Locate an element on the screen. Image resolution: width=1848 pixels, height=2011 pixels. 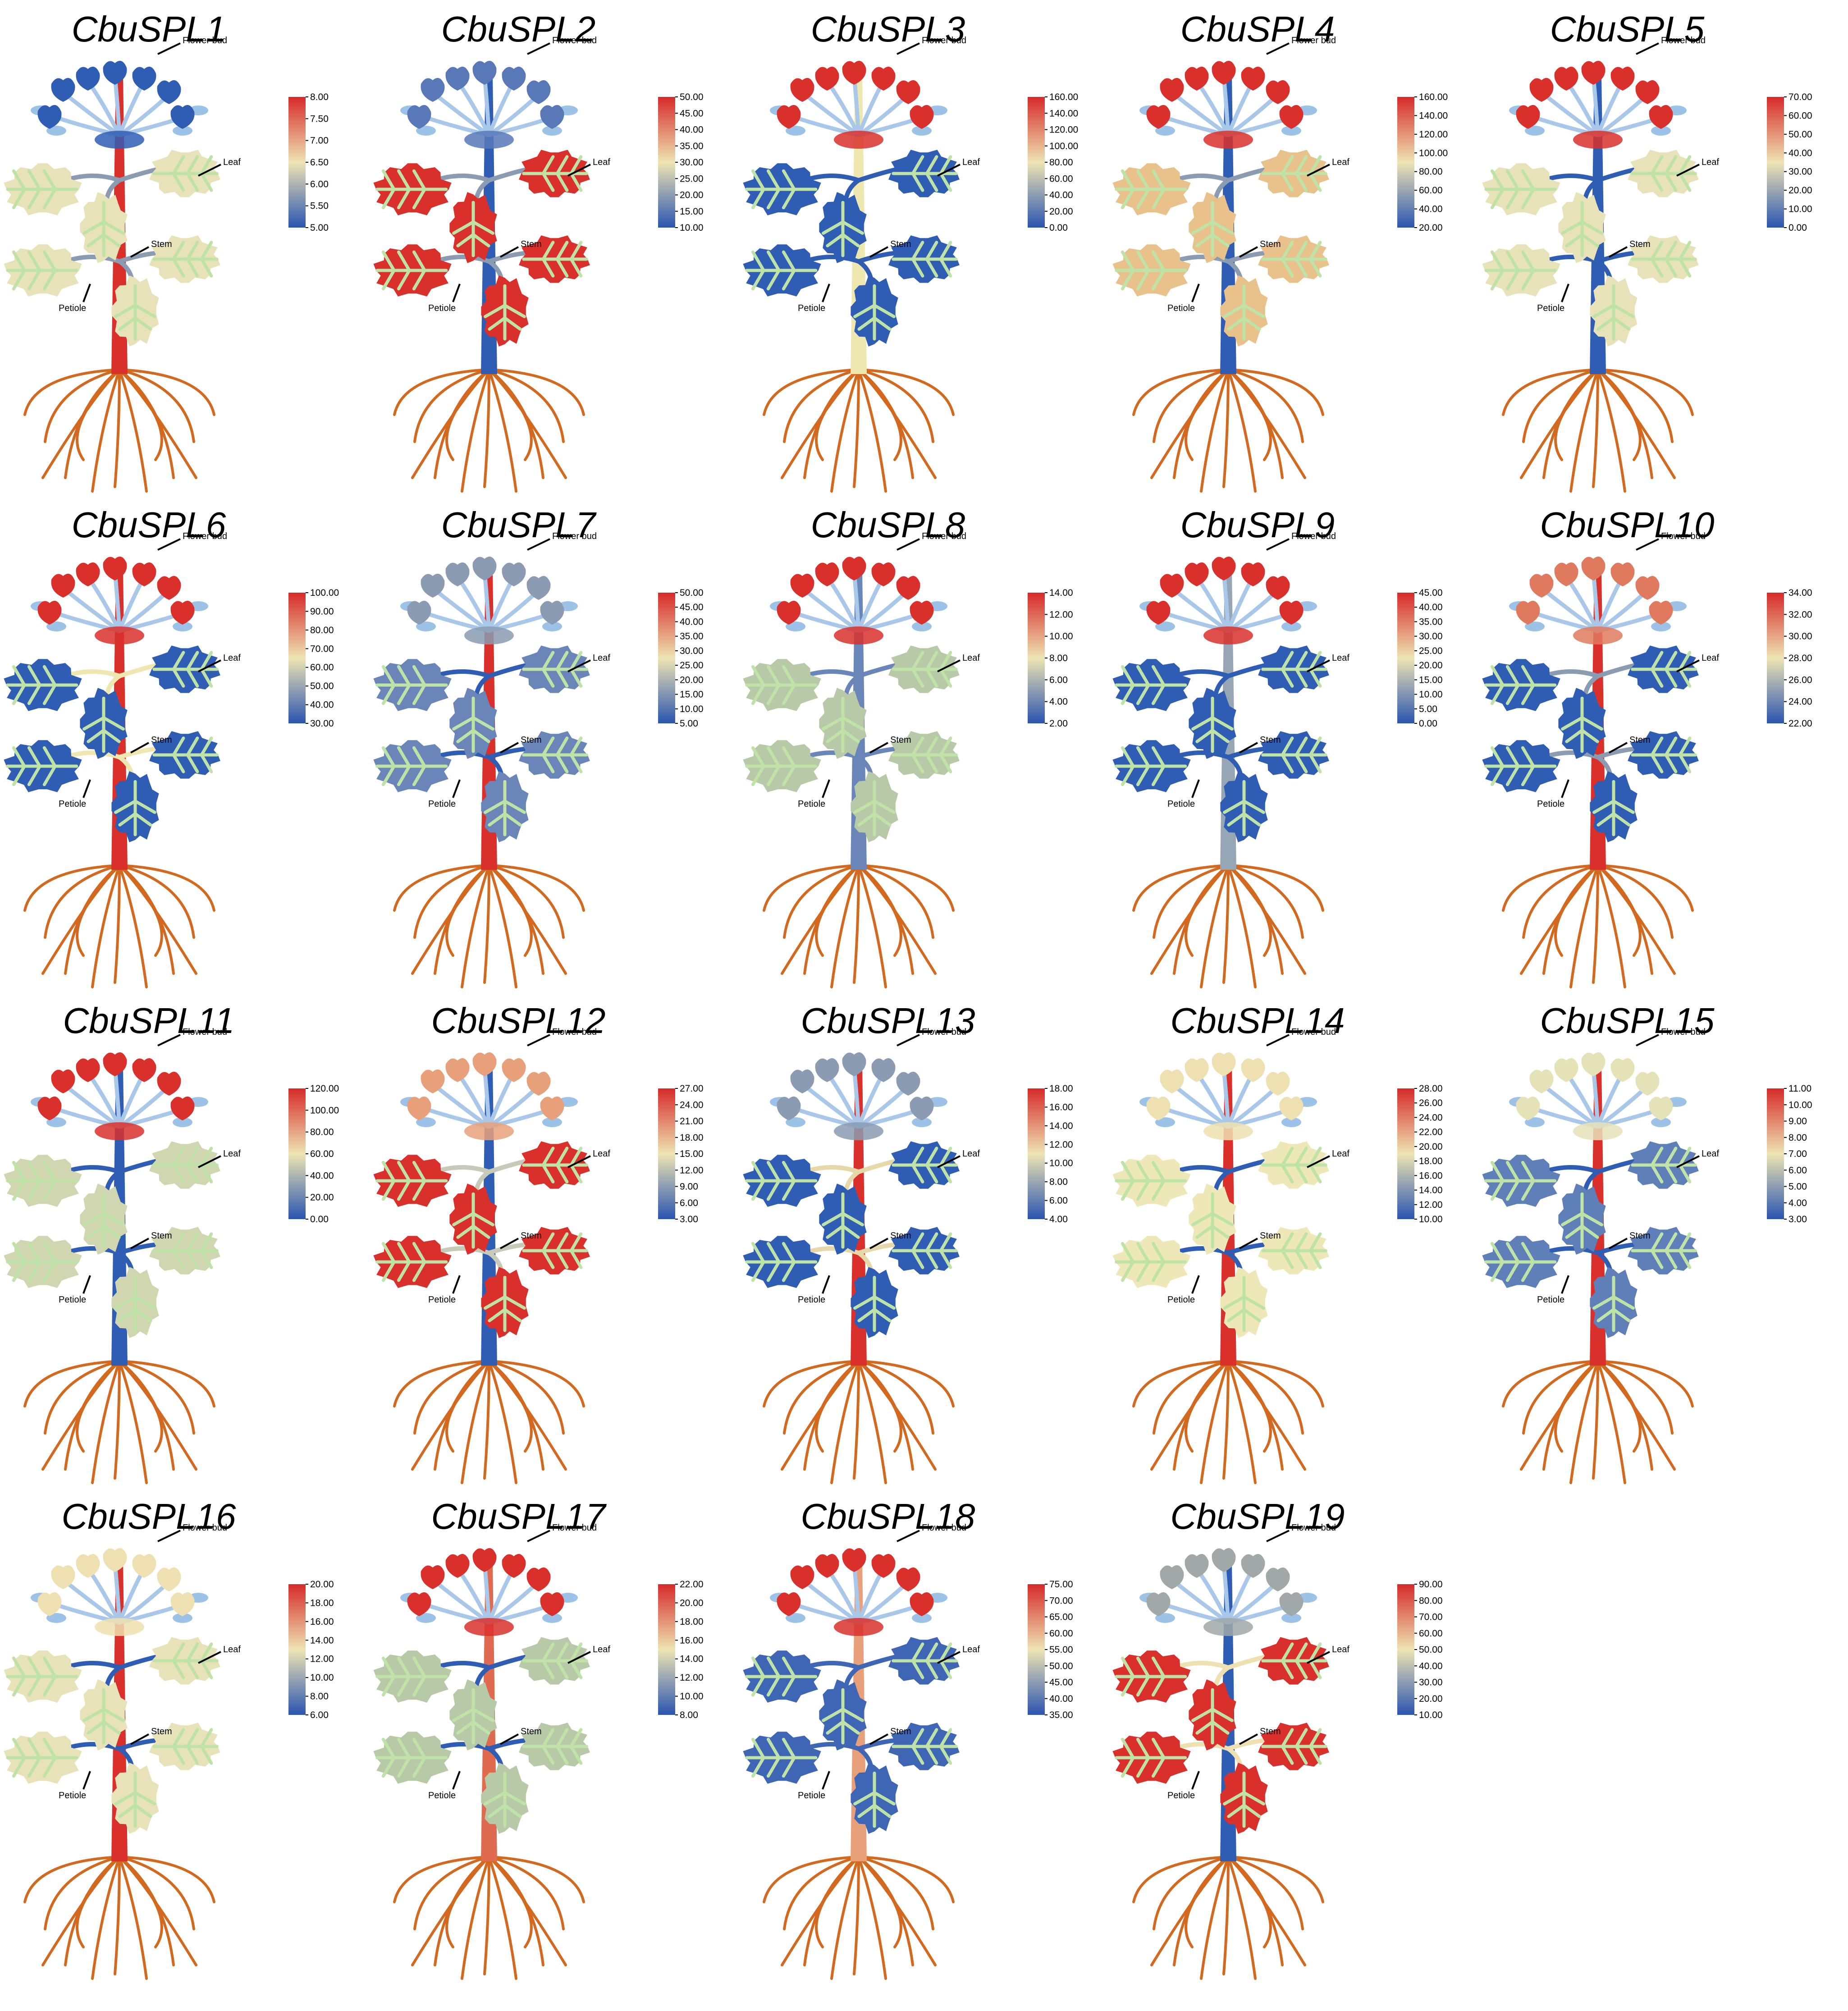
gene-title: CbuSPL13 is located at coordinates (887, 1021).